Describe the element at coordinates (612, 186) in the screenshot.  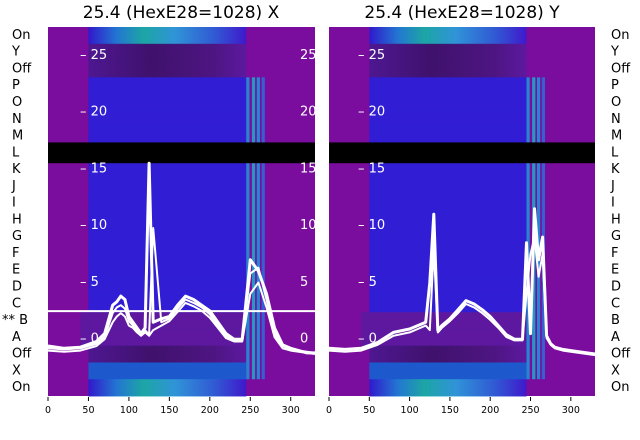
I see `row-label: J` at that location.